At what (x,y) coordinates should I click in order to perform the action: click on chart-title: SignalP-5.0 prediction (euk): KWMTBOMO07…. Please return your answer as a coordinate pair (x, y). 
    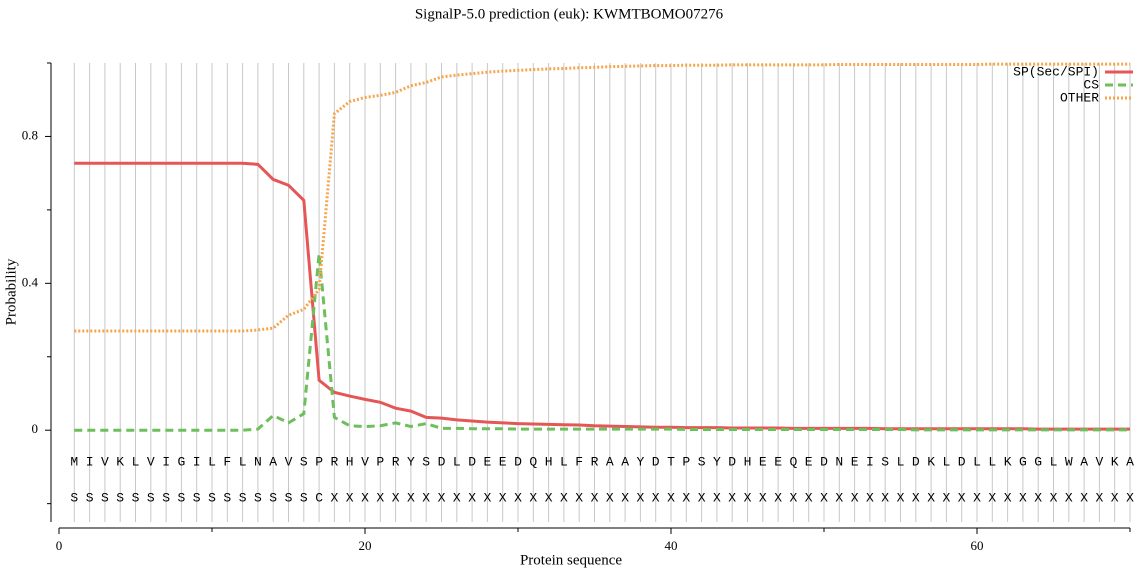
    Looking at the image, I should click on (569, 14).